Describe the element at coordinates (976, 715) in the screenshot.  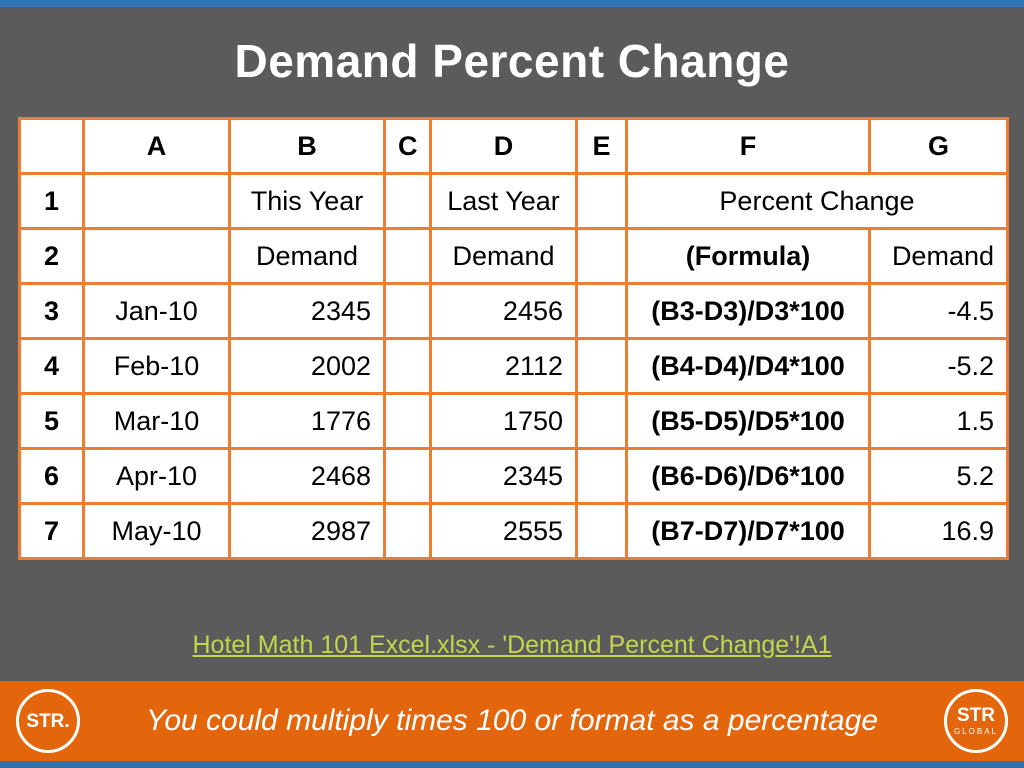
I see `str-global-logo-text: STR` at that location.